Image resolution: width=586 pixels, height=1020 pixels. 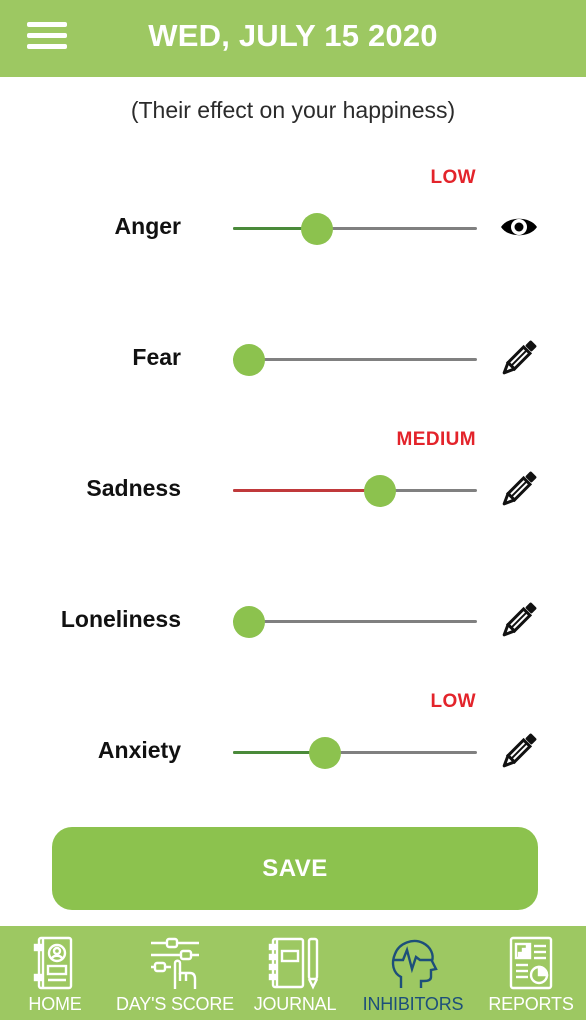 What do you see at coordinates (147, 226) in the screenshot?
I see `emotion-label: Anger` at bounding box center [147, 226].